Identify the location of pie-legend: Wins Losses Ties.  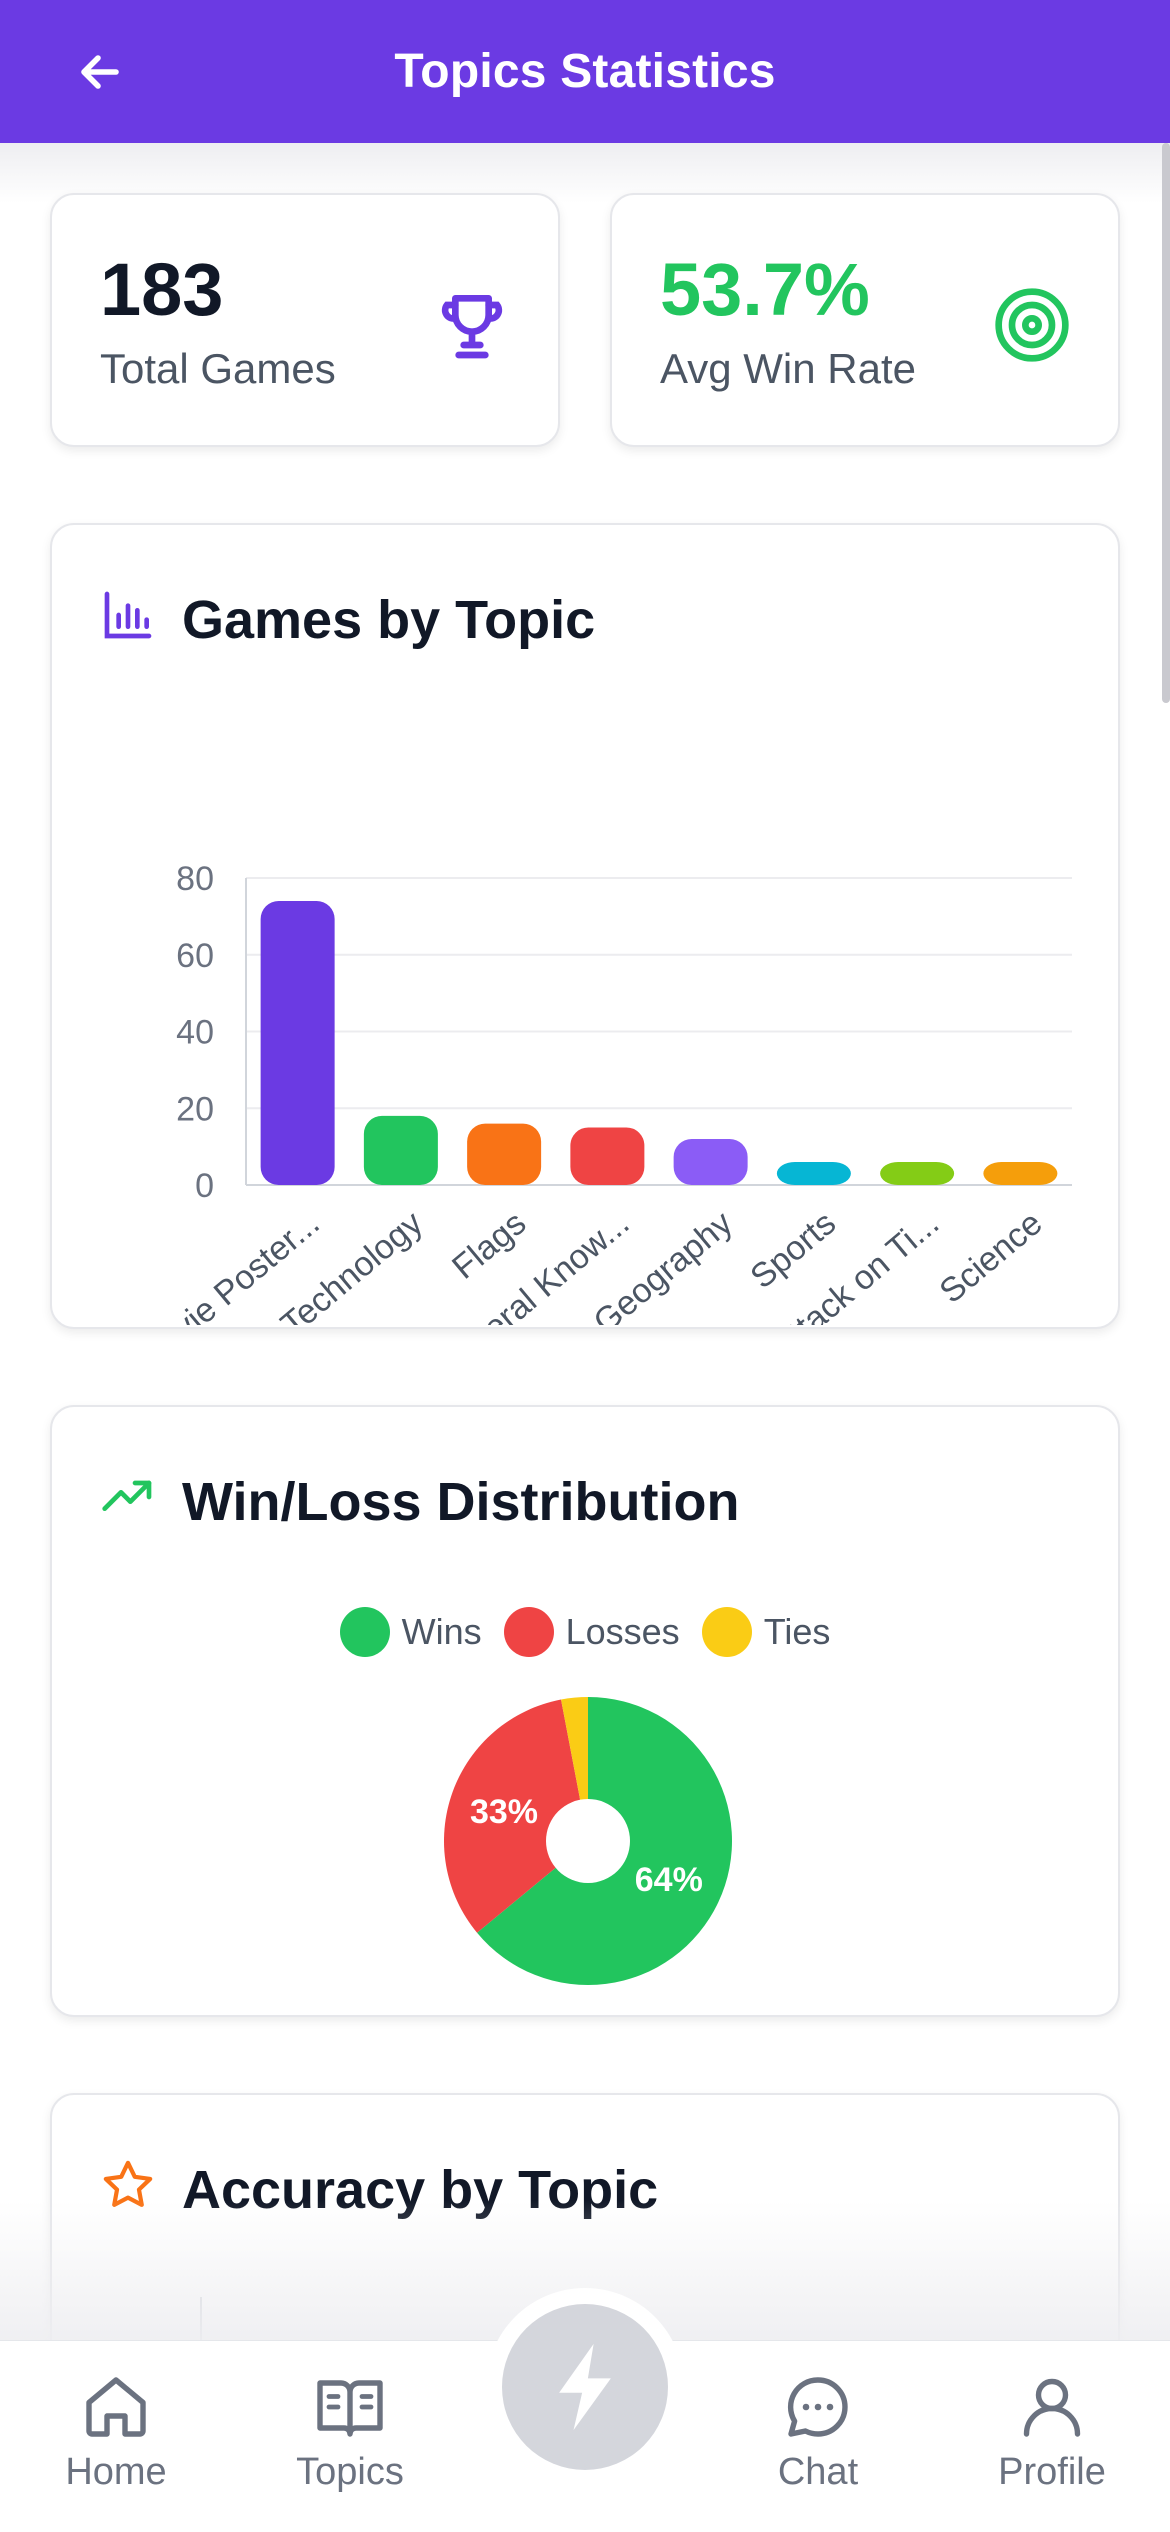
(585, 1632).